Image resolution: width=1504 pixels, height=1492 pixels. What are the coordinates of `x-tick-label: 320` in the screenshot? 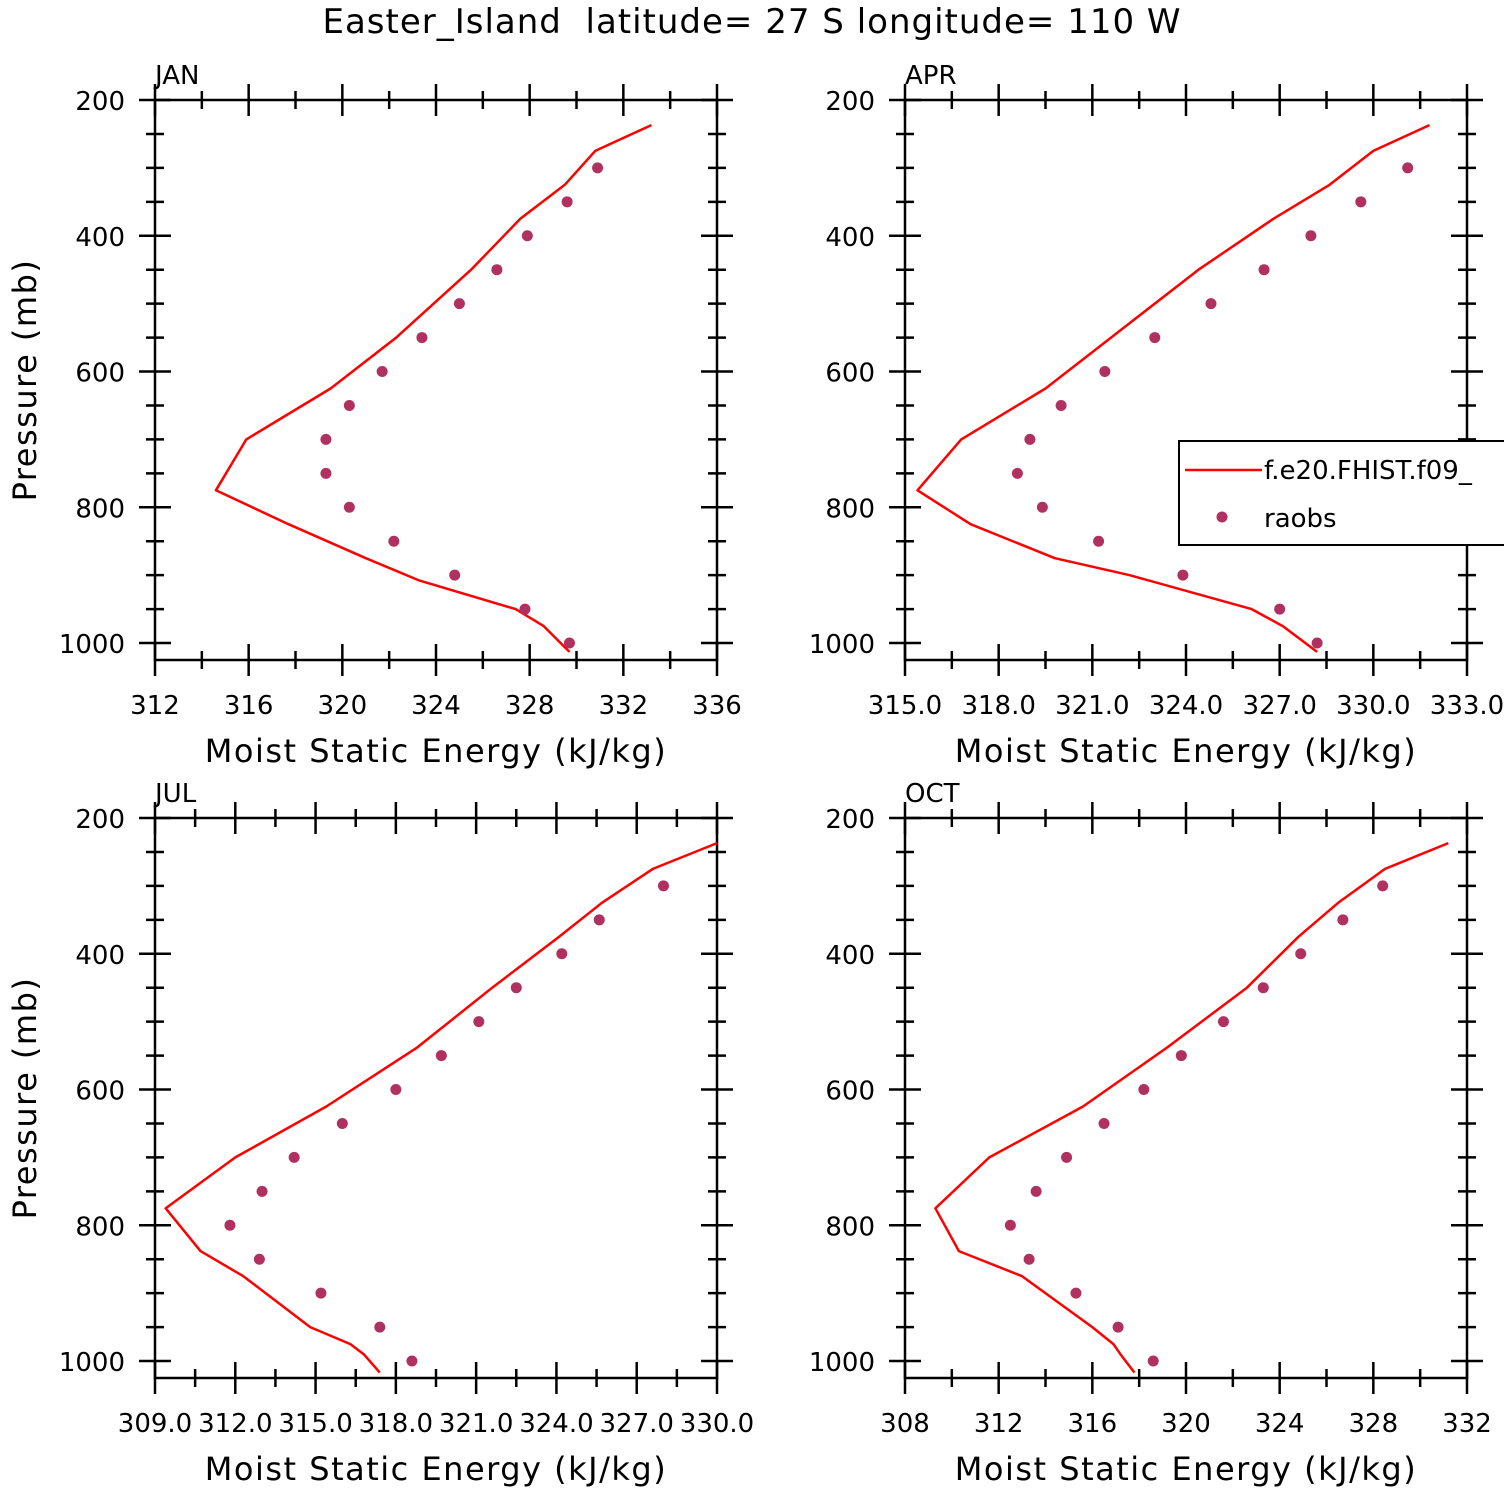 It's located at (1186, 1424).